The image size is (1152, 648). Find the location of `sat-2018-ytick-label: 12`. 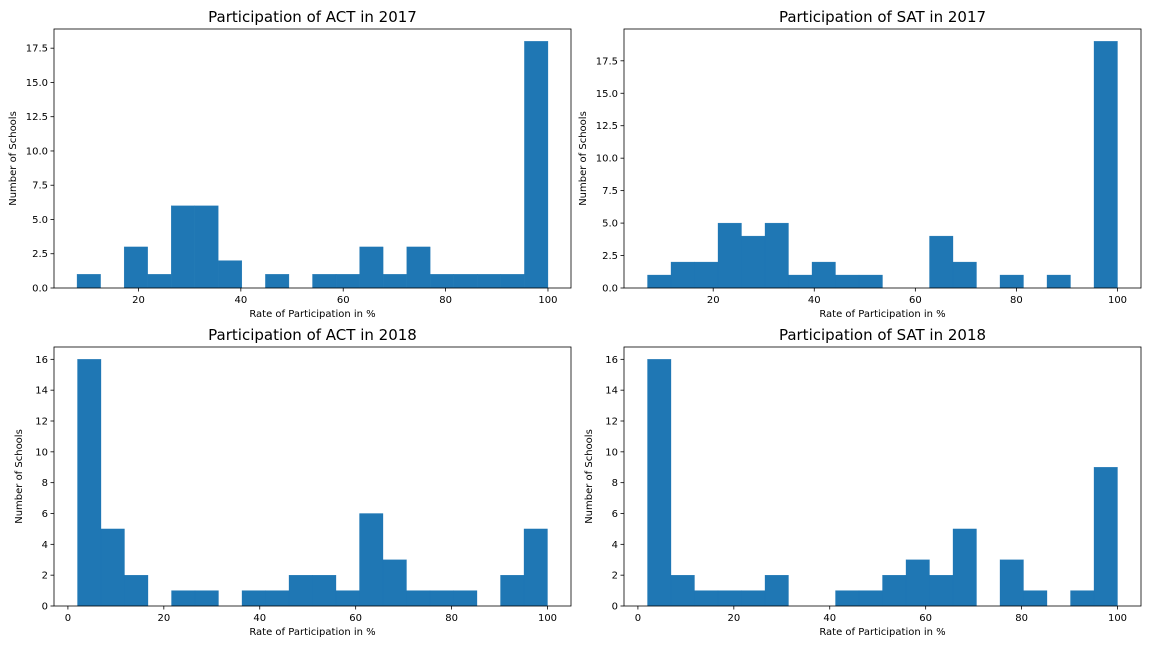

sat-2018-ytick-label: 12 is located at coordinates (611, 422).